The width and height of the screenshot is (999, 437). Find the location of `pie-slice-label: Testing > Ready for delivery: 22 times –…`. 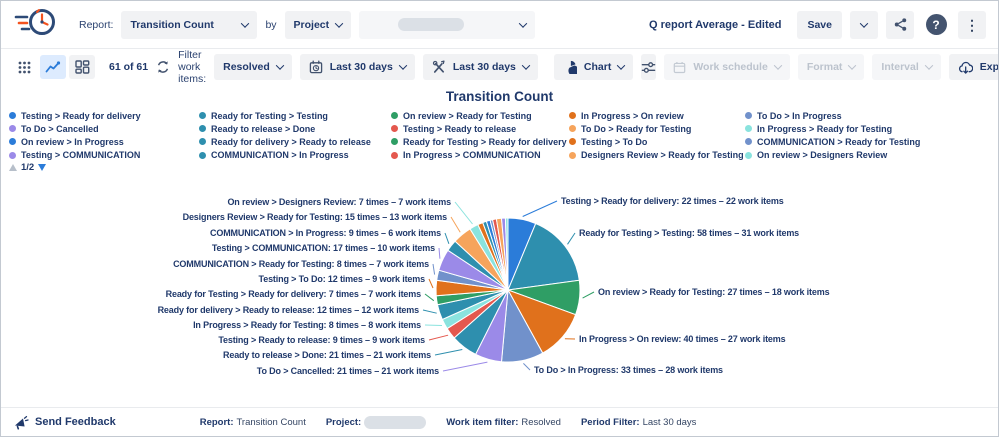

pie-slice-label: Testing > Ready for delivery: 22 times –… is located at coordinates (672, 201).